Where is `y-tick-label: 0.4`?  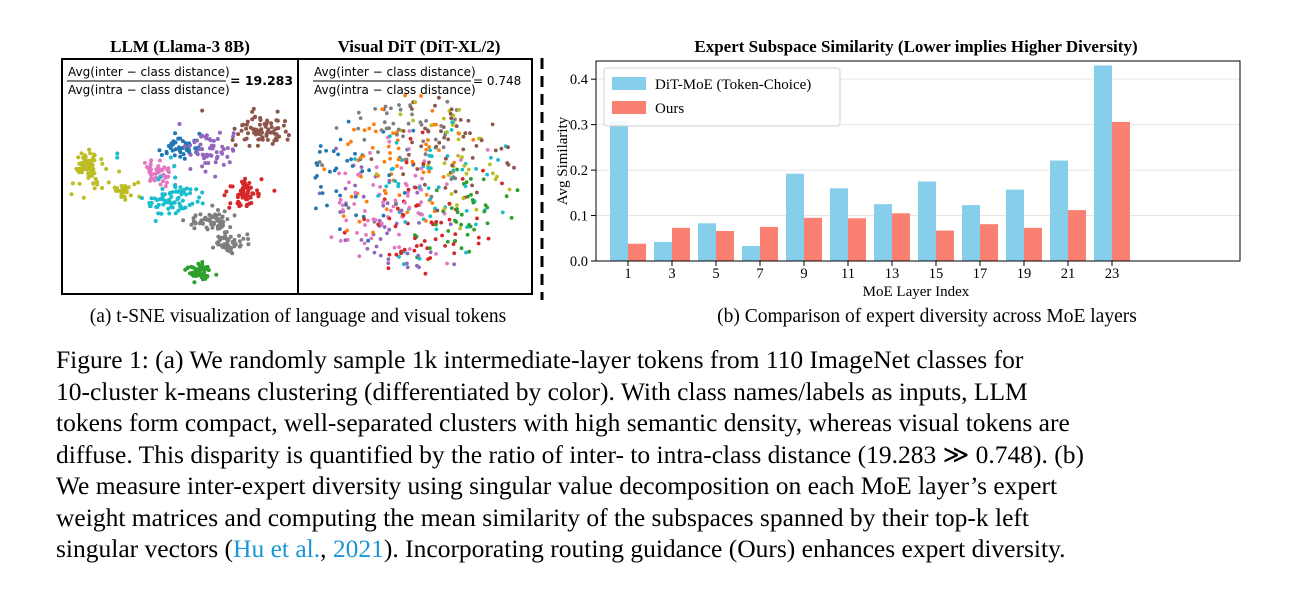 y-tick-label: 0.4 is located at coordinates (579, 80).